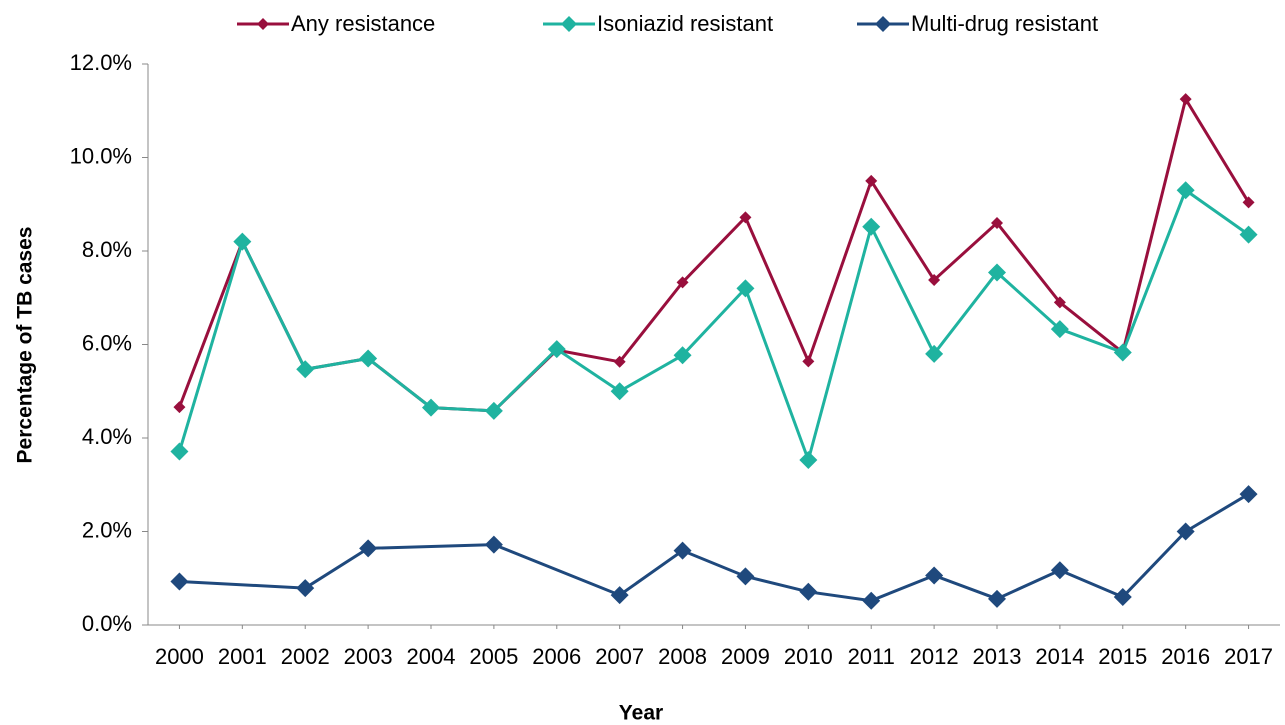 This screenshot has width=1285, height=725. What do you see at coordinates (101, 155) in the screenshot?
I see `y-tick-label: 10.0%` at bounding box center [101, 155].